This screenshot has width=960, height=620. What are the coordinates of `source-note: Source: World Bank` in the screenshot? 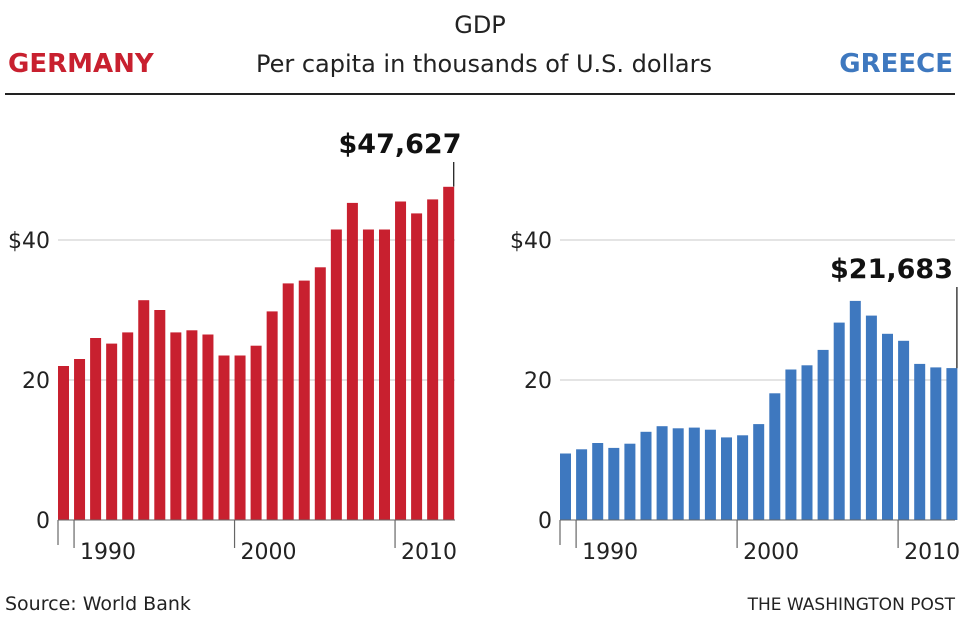 It's located at (98, 604).